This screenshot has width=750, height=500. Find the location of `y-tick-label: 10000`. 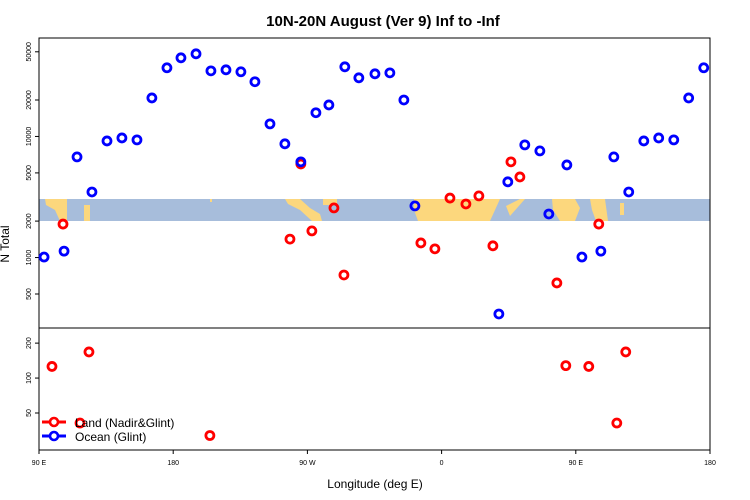

y-tick-label: 10000 is located at coordinates (29, 137).